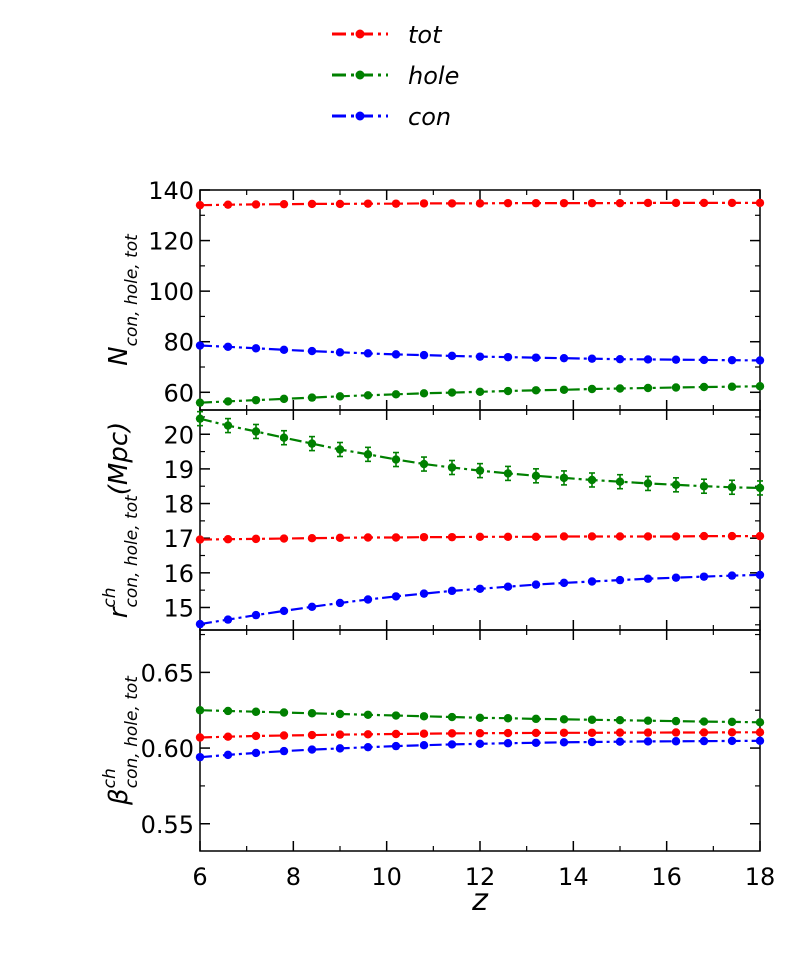 This screenshot has width=800, height=962. What do you see at coordinates (480, 353) in the screenshot?
I see `series-N-con` at bounding box center [480, 353].